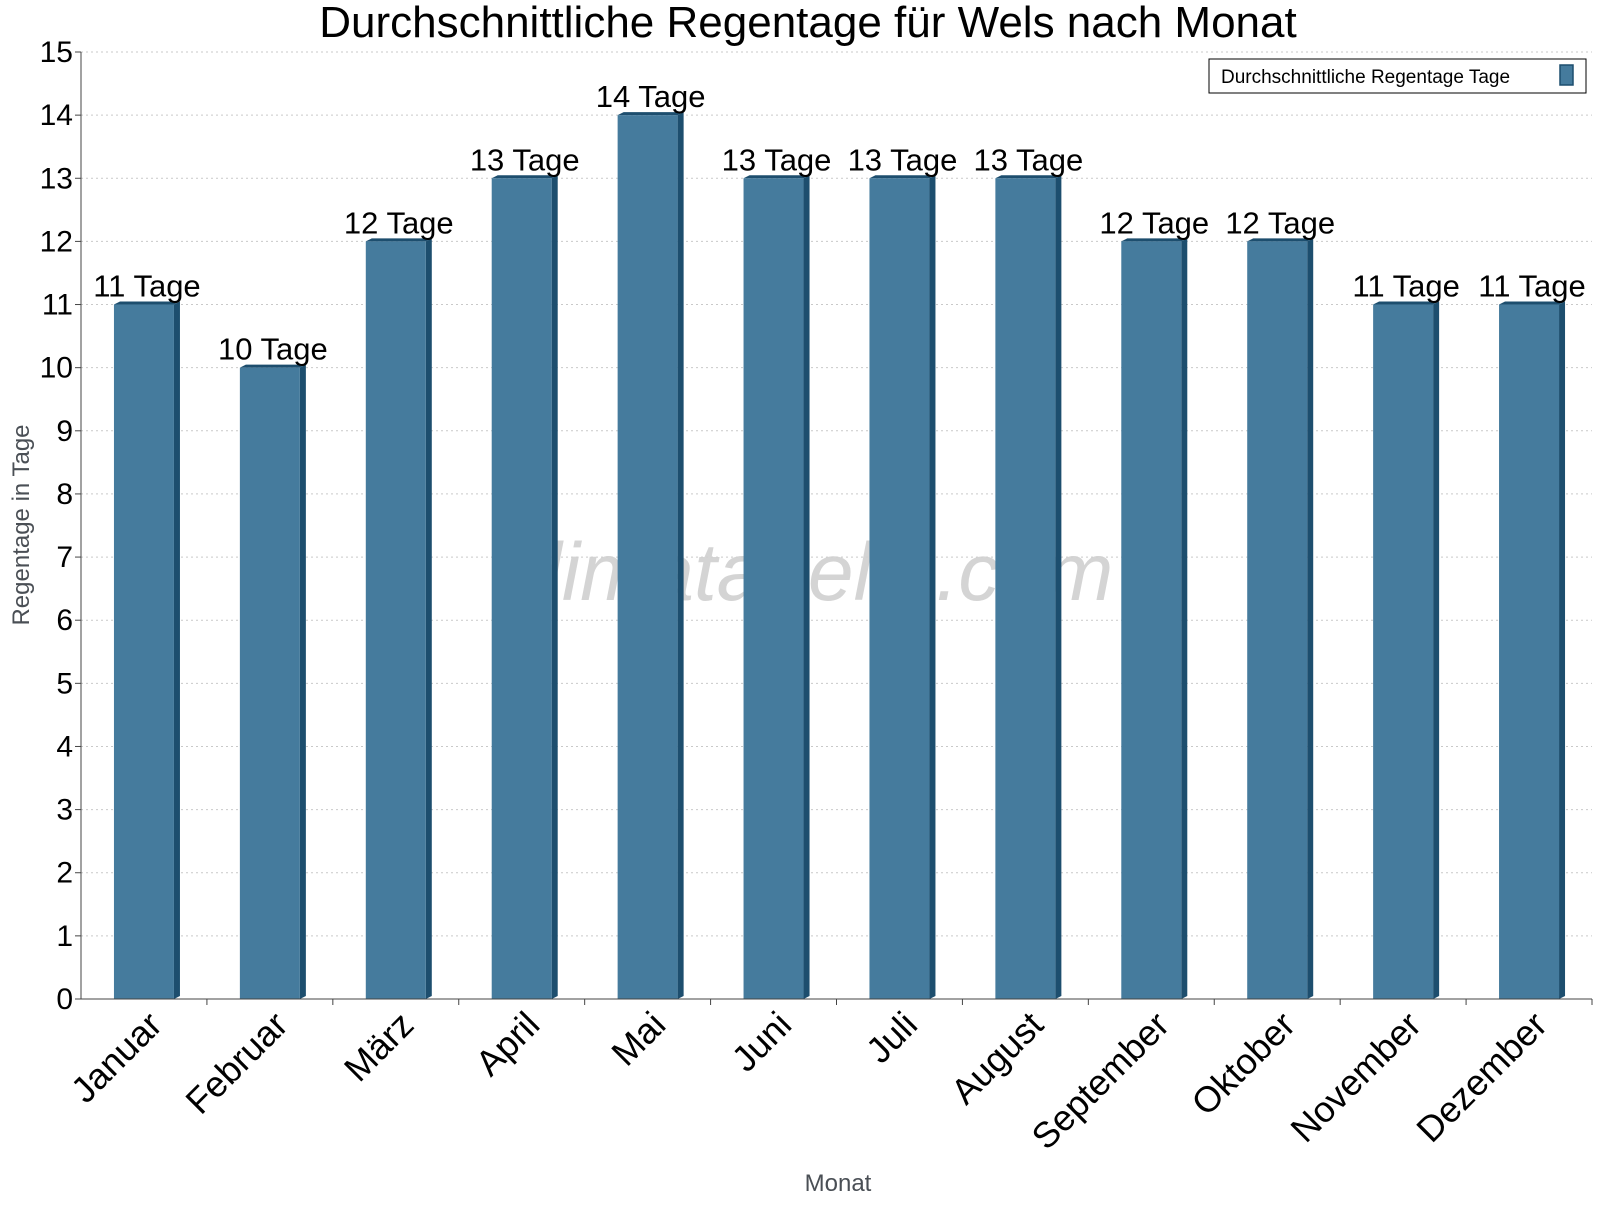 The image size is (1600, 1205). I want to click on legend: Durchschnittliche Regentage Tage, so click(1397, 76).